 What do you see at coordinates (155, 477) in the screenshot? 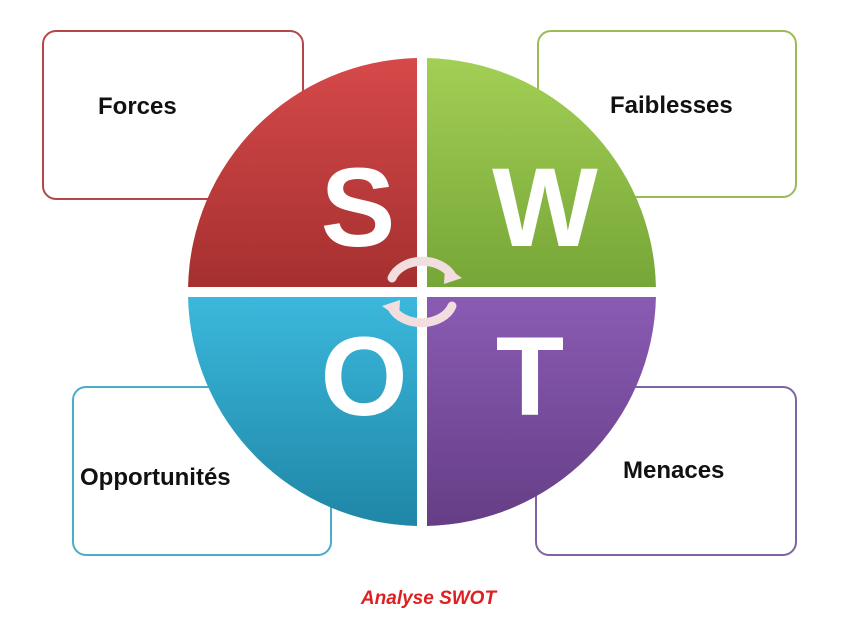
I see `opportunities-label: Opportunités` at bounding box center [155, 477].